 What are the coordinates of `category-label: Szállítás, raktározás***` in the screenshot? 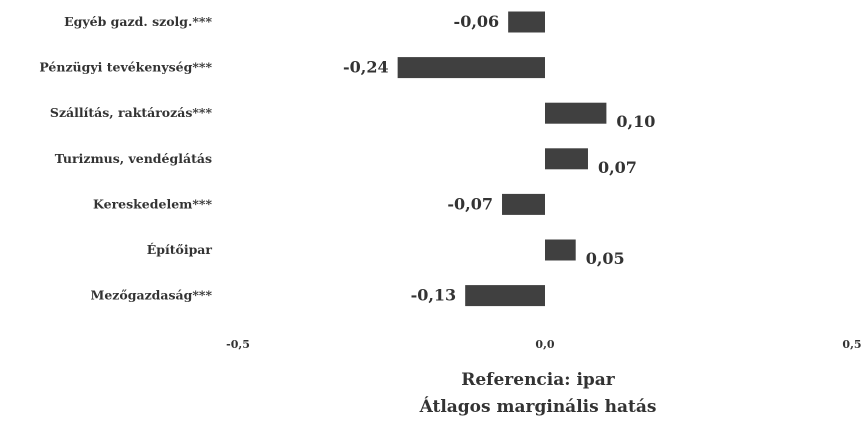 It's located at (131, 112).